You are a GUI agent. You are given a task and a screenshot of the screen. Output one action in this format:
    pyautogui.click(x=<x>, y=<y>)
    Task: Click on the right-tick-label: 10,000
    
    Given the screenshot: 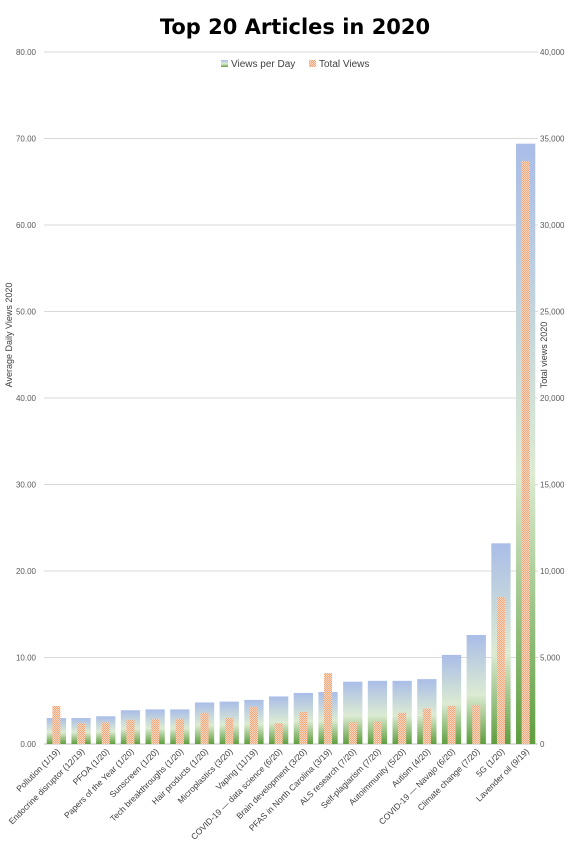 What is the action you would take?
    pyautogui.click(x=552, y=571)
    